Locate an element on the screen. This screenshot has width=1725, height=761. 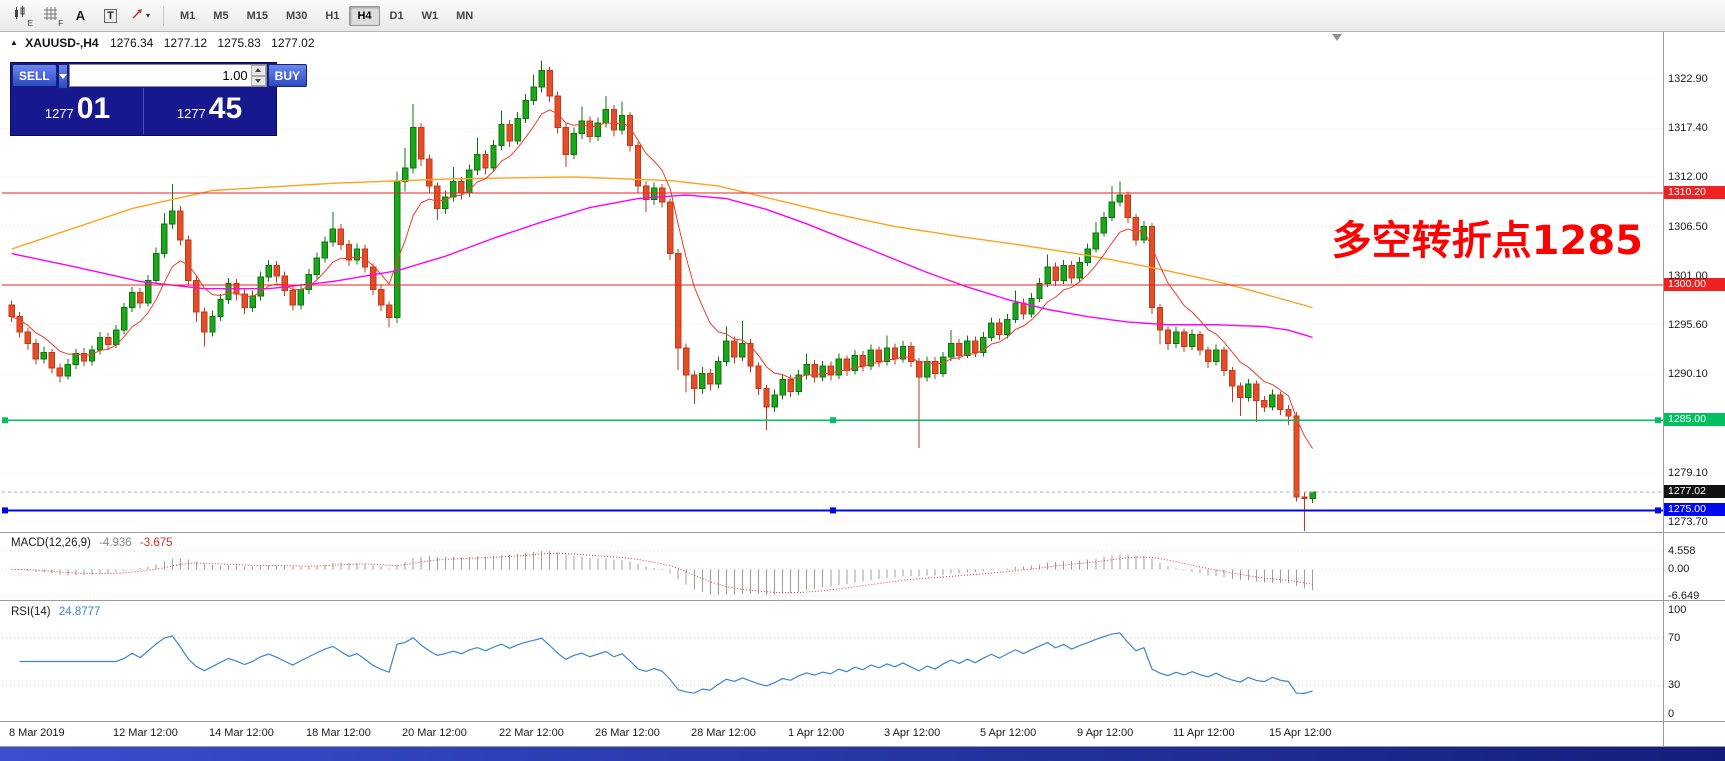
grid-icon is located at coordinates (50, 16).